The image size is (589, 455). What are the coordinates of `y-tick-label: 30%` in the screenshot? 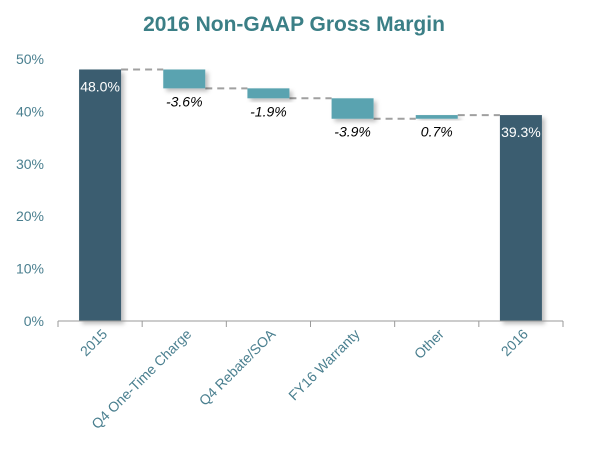 It's located at (30, 164).